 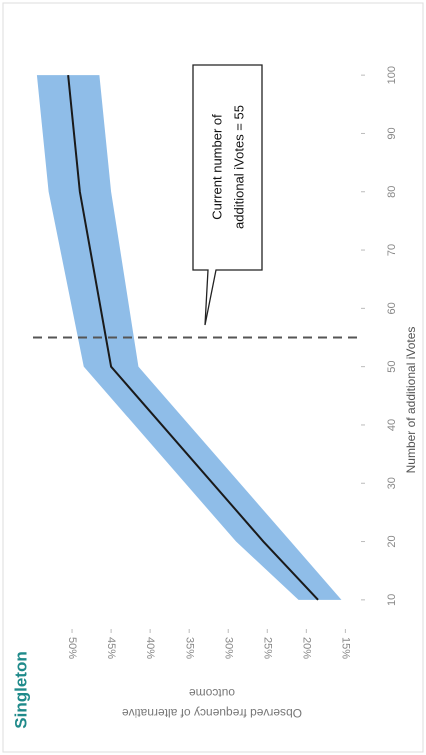 I want to click on y-tick-label: 40%, so click(x=150, y=648).